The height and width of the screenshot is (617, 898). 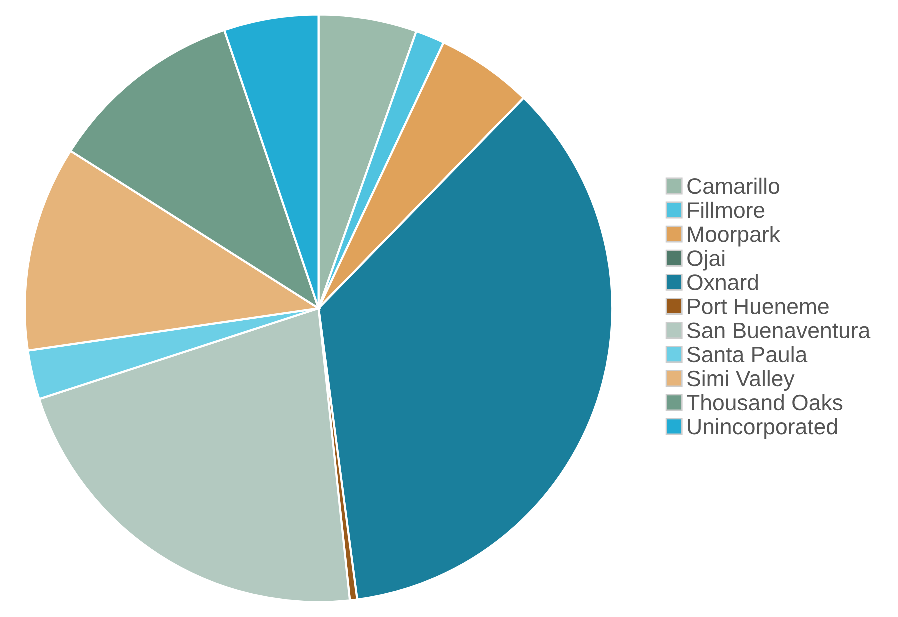 What do you see at coordinates (748, 354) in the screenshot?
I see `legend-label: Santa Paula` at bounding box center [748, 354].